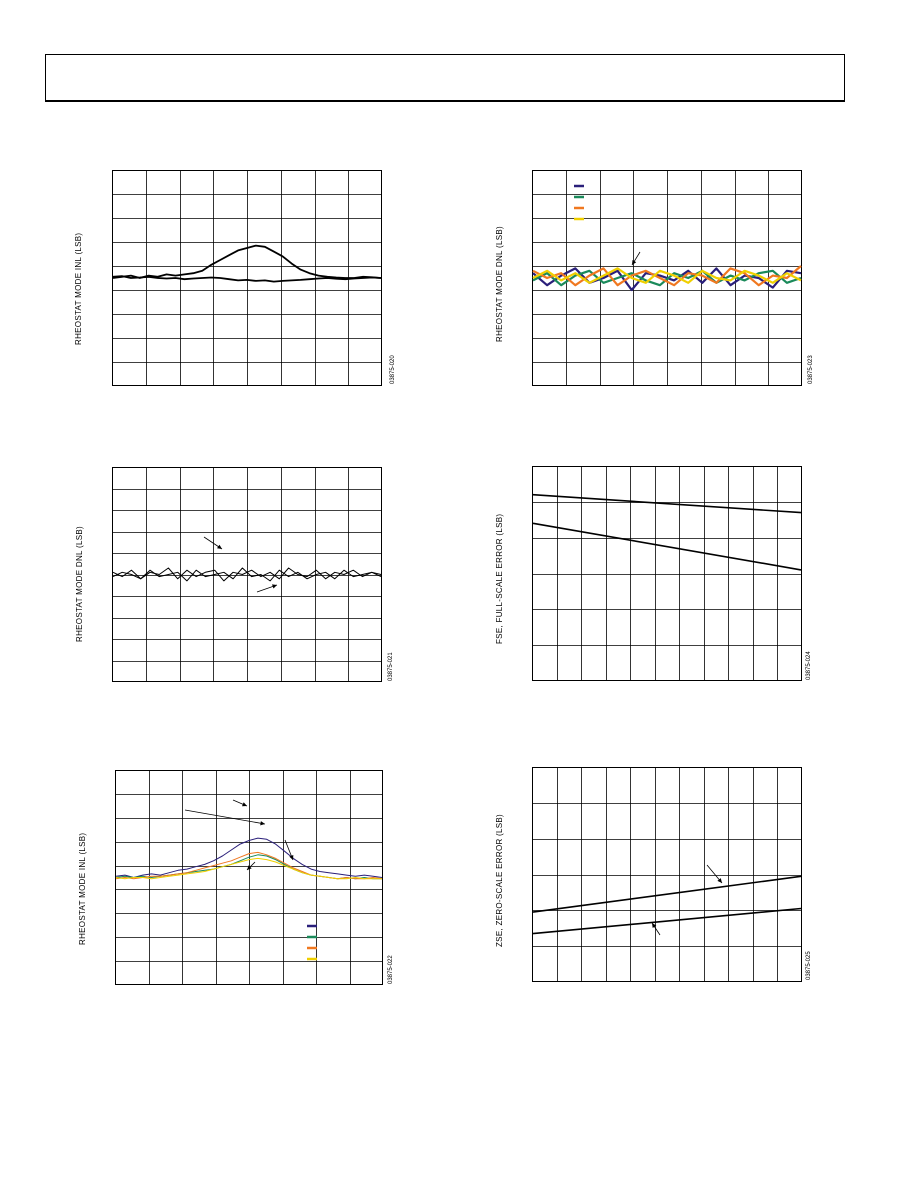  I want to click on chart-zero-scale-error, so click(667, 874).